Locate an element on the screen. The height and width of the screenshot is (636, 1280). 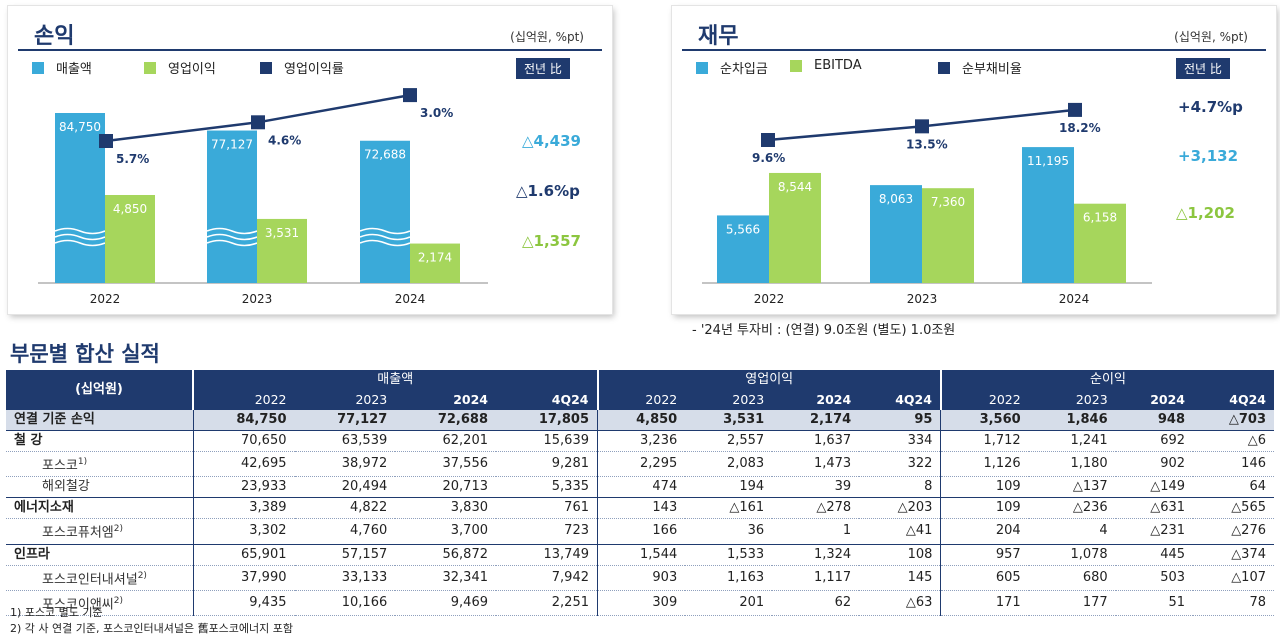
bar-label-매출액: 77,127 is located at coordinates (232, 145).